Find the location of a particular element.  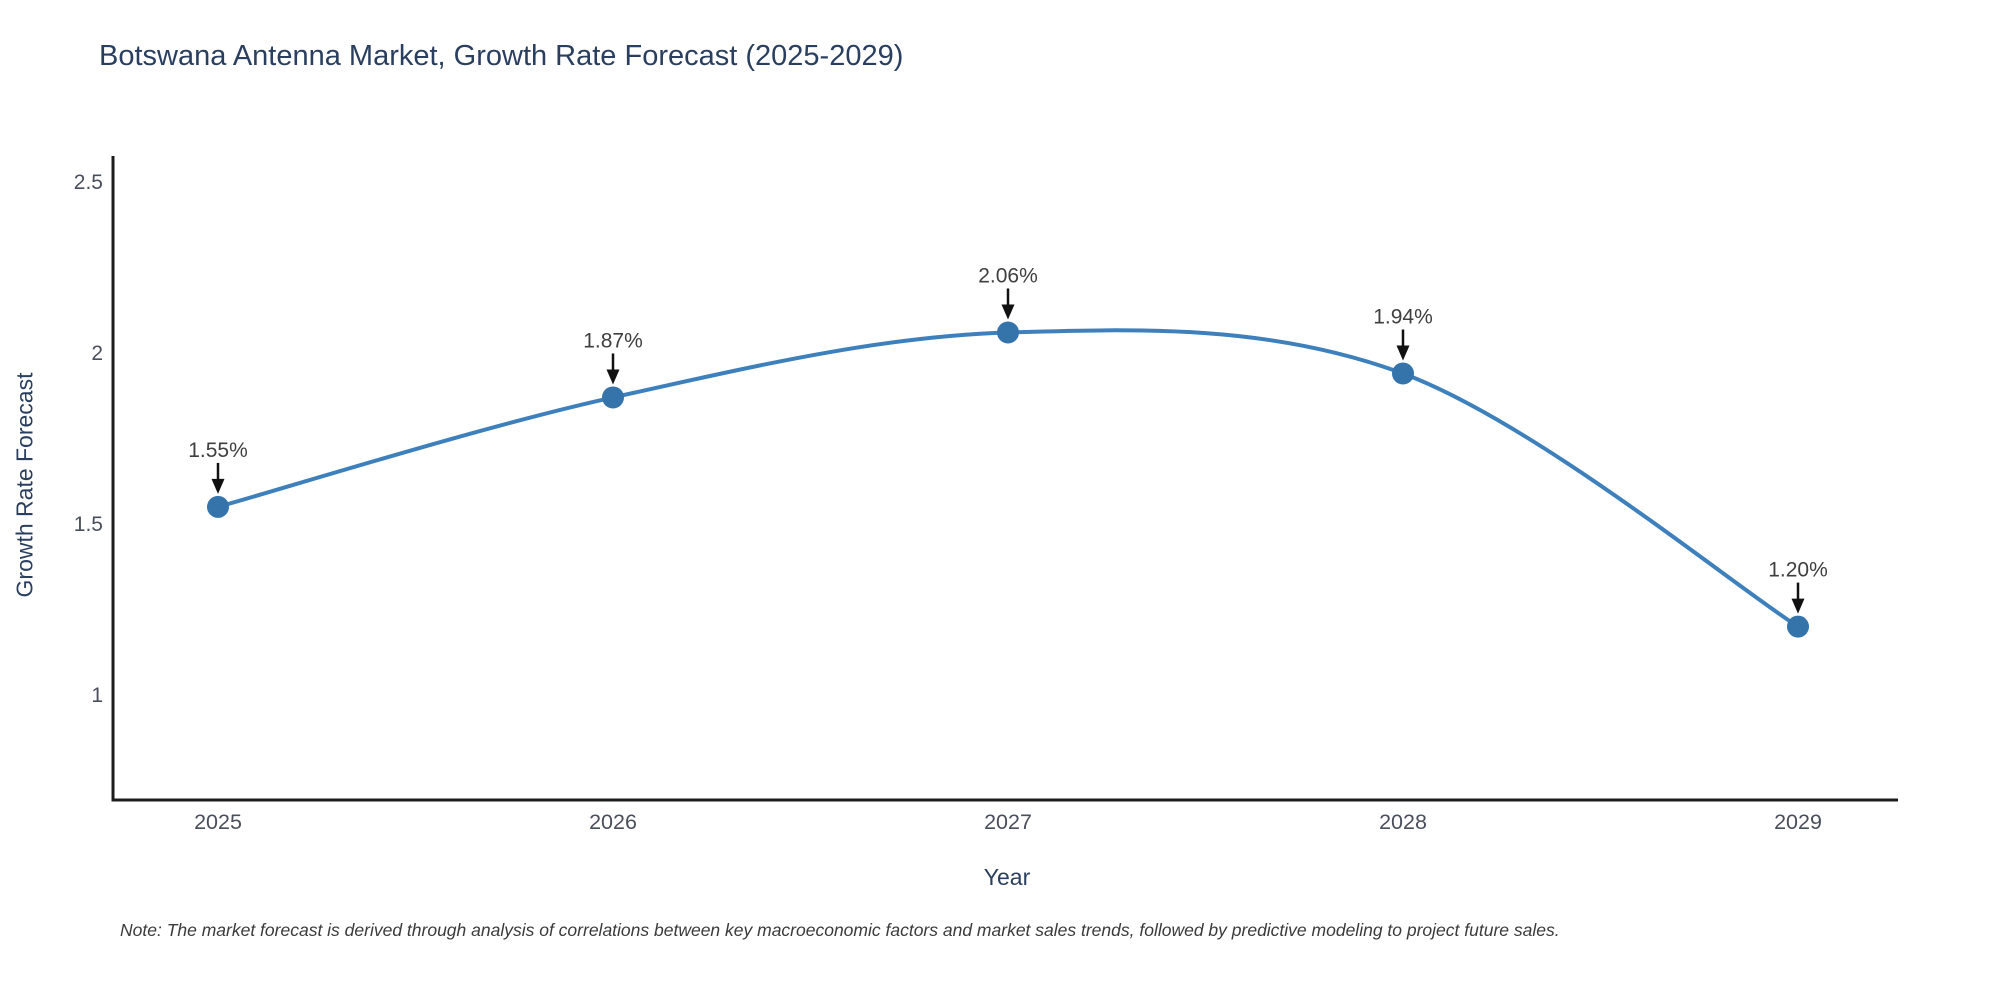

x-tick-label: 2028 is located at coordinates (1403, 822).